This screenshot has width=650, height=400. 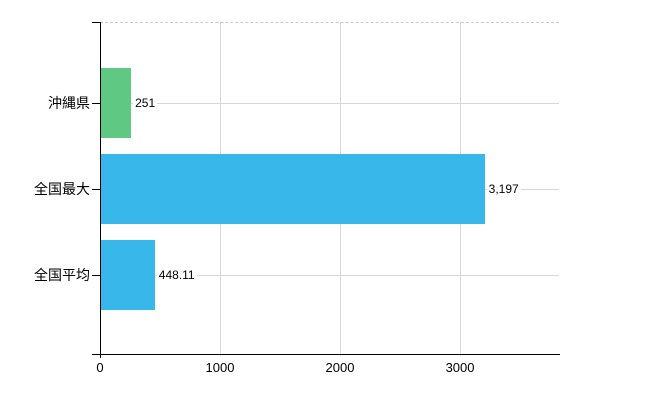 I want to click on plot-top-border, so click(x=329, y=22).